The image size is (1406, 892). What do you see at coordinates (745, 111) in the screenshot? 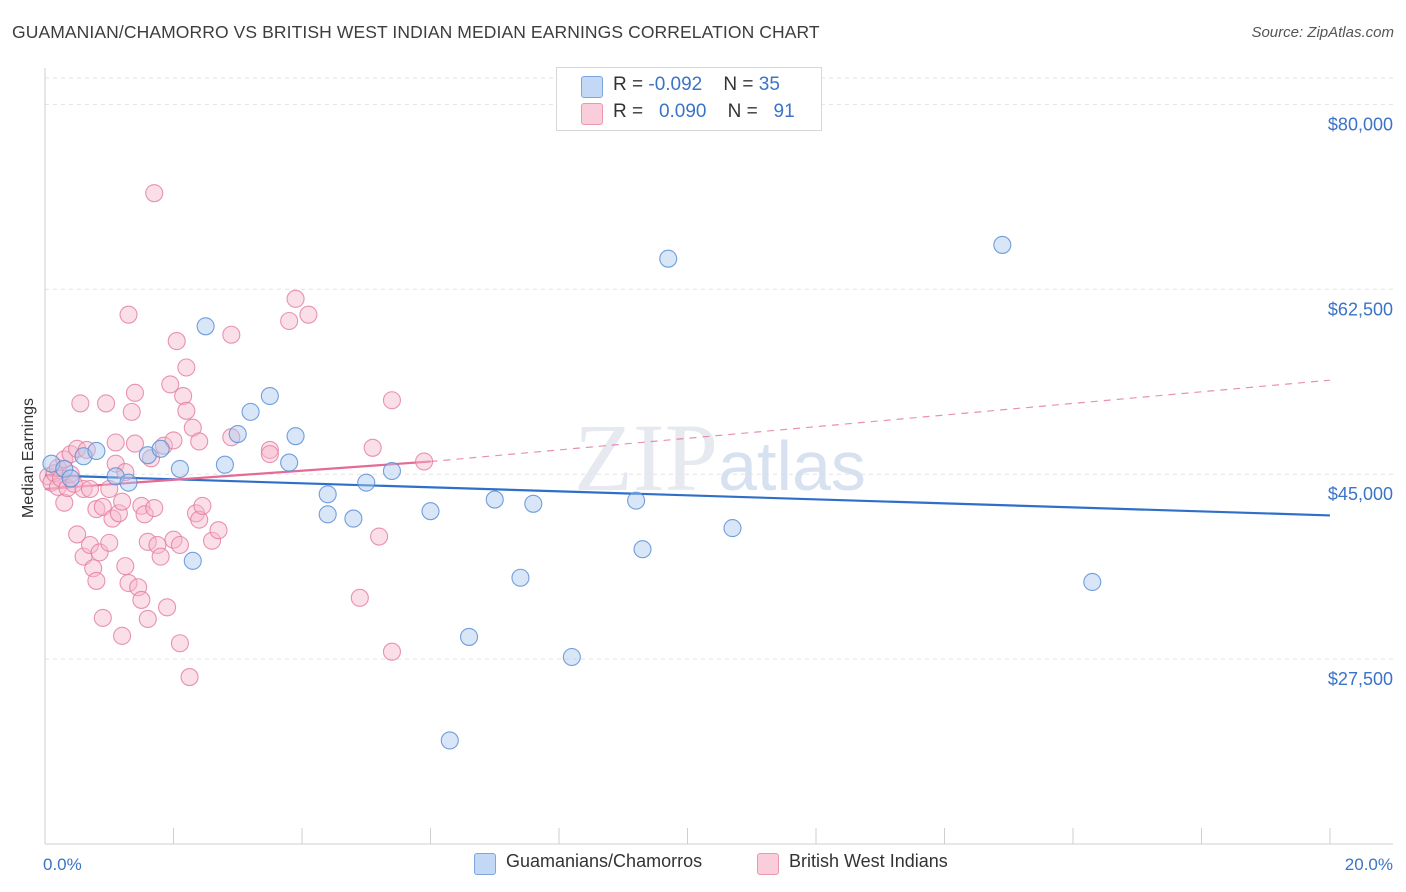
I see `legend-n-label: N =` at bounding box center [745, 111].